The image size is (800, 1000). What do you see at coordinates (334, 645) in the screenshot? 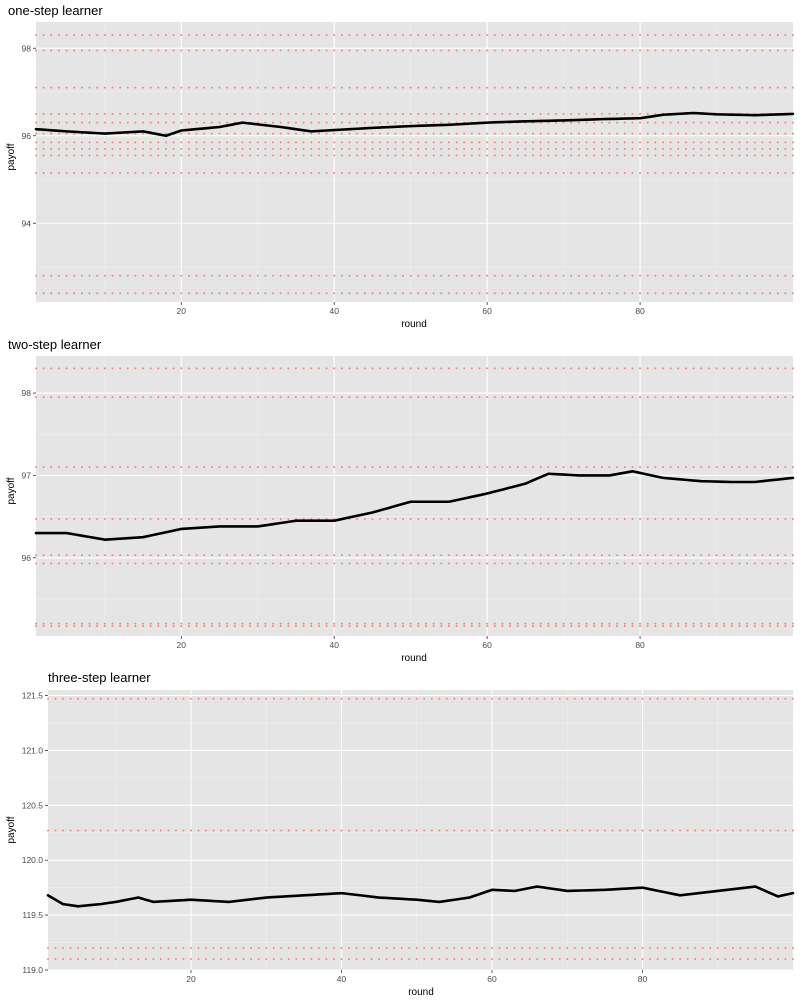
I see `panel-2-x-tick-label: 40` at bounding box center [334, 645].